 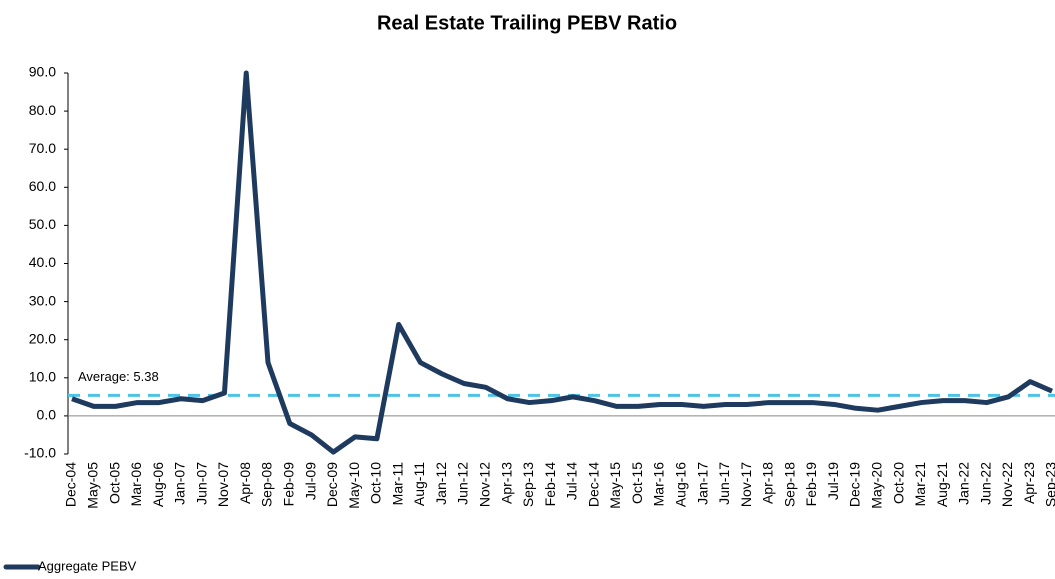 I want to click on y-tick-label: 0.0, so click(x=47, y=415).